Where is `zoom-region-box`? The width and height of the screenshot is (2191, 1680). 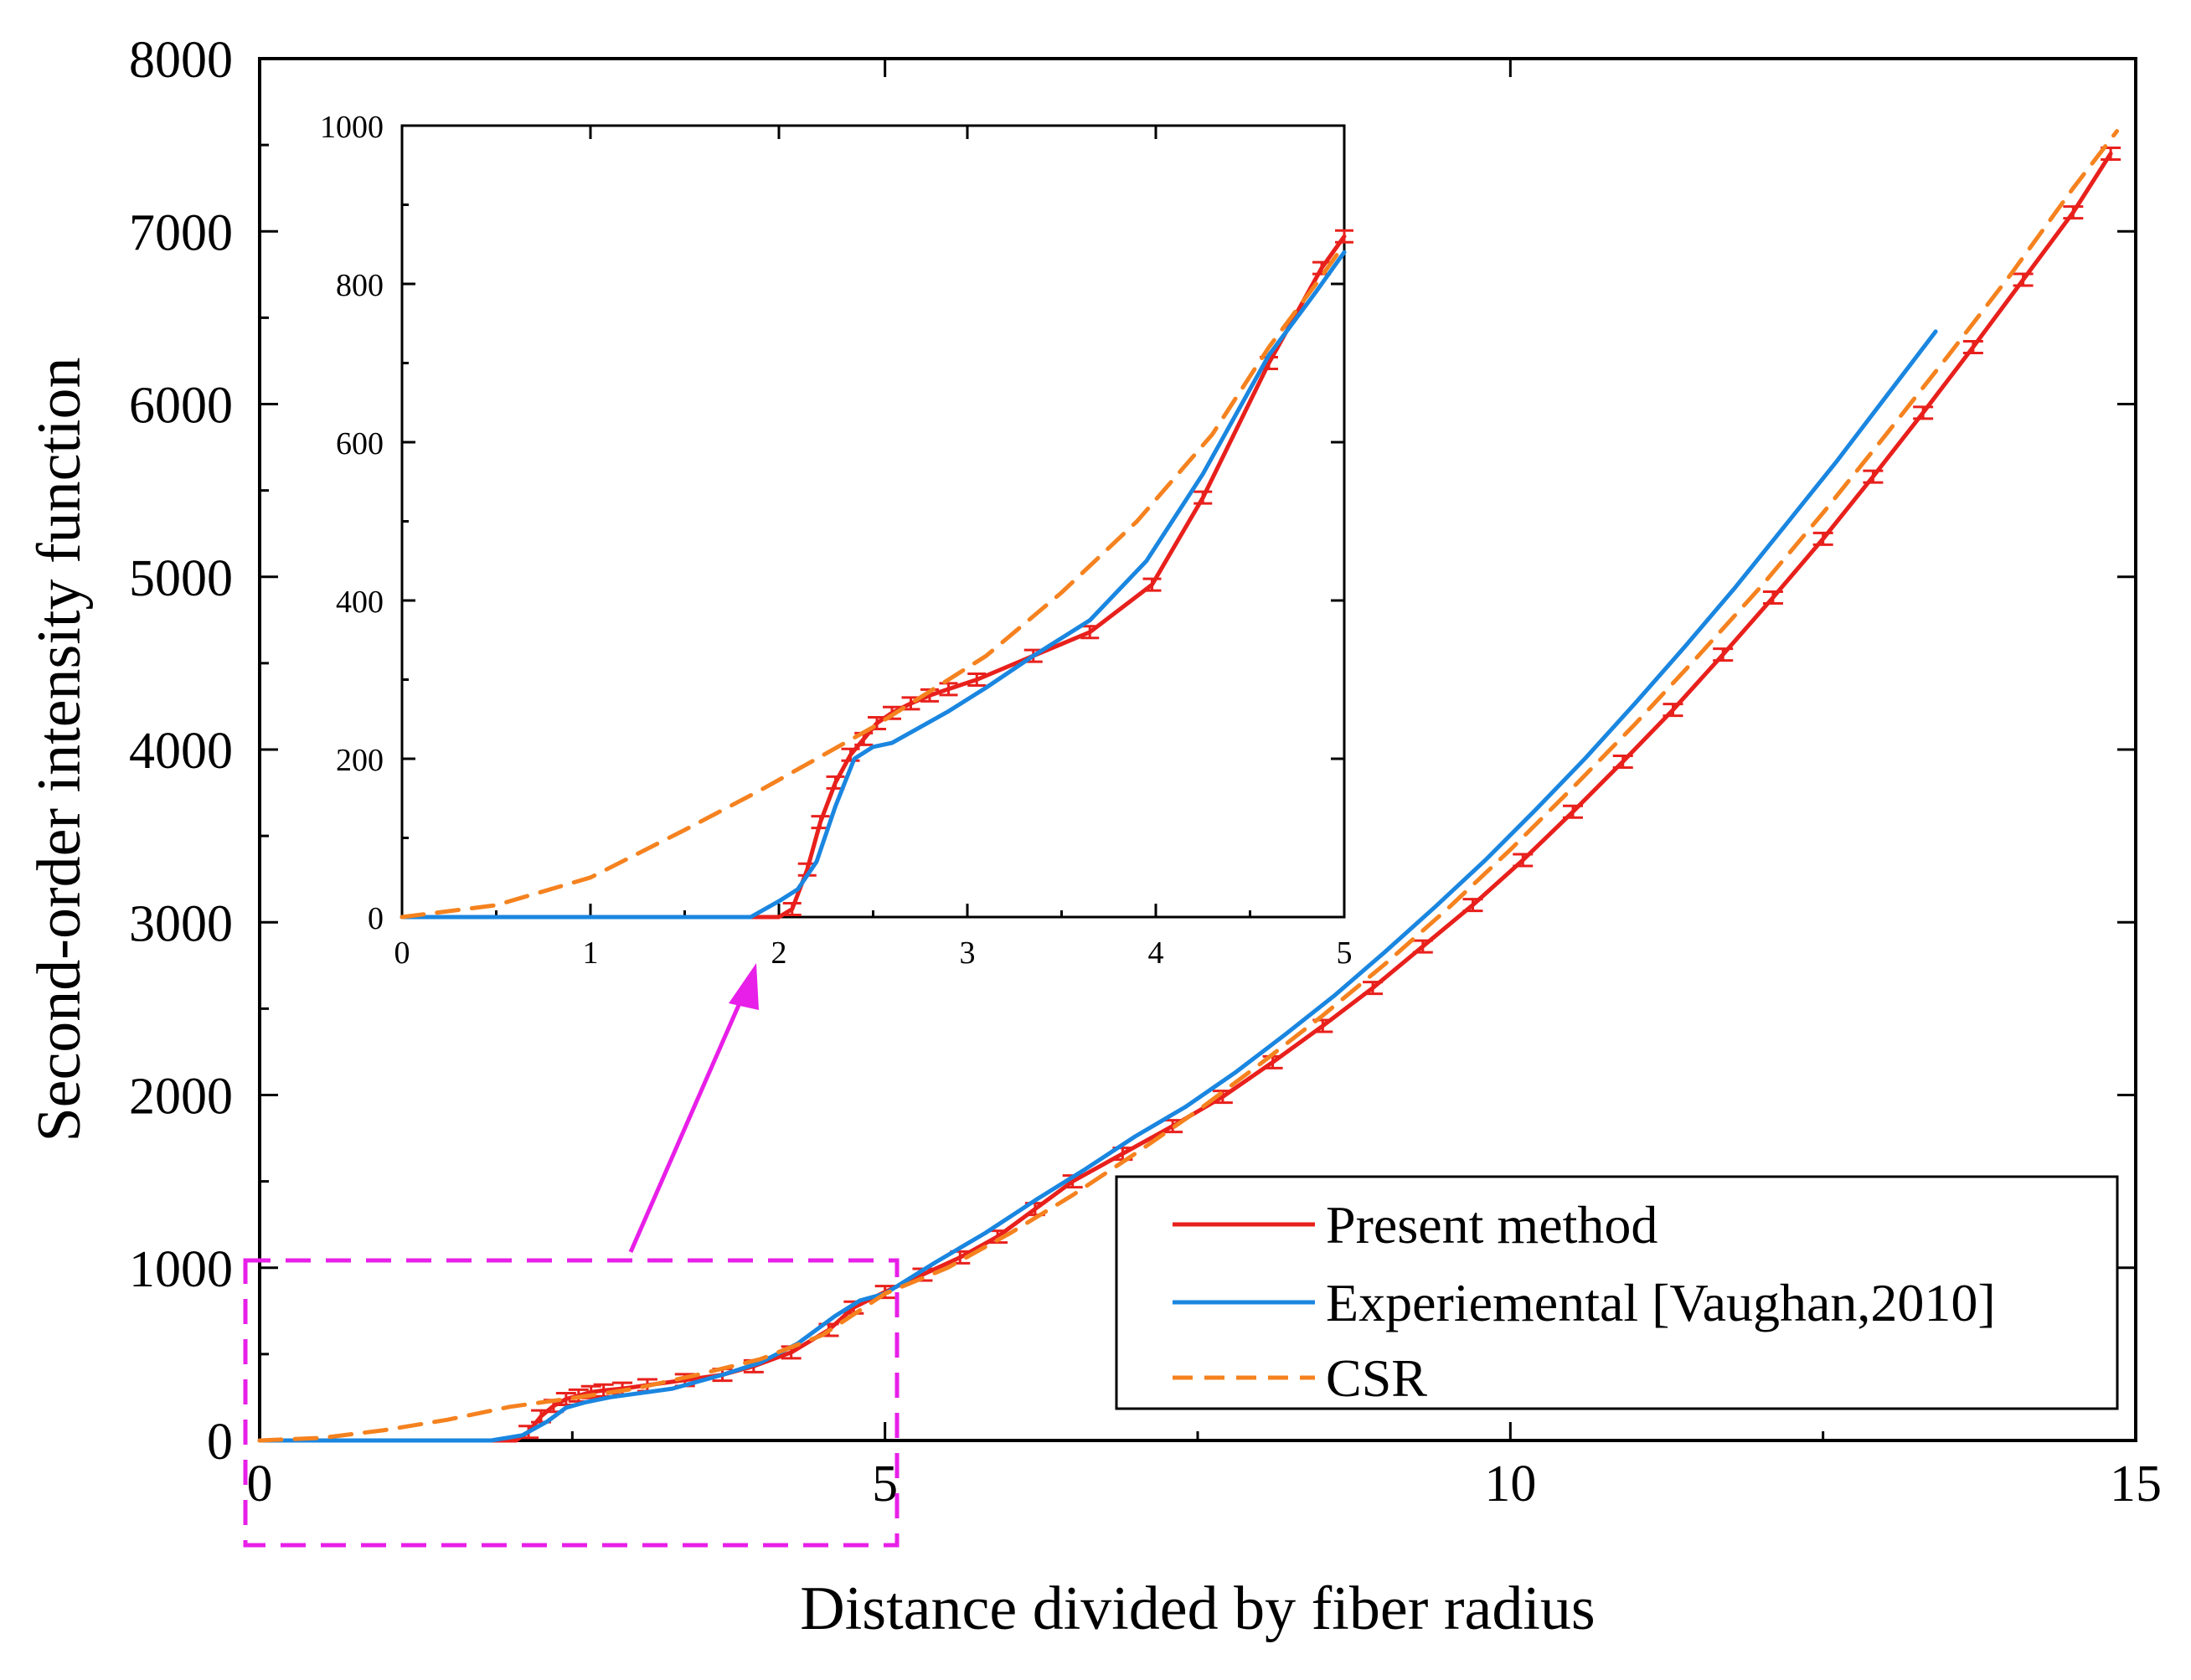
zoom-region-box is located at coordinates (571, 1403).